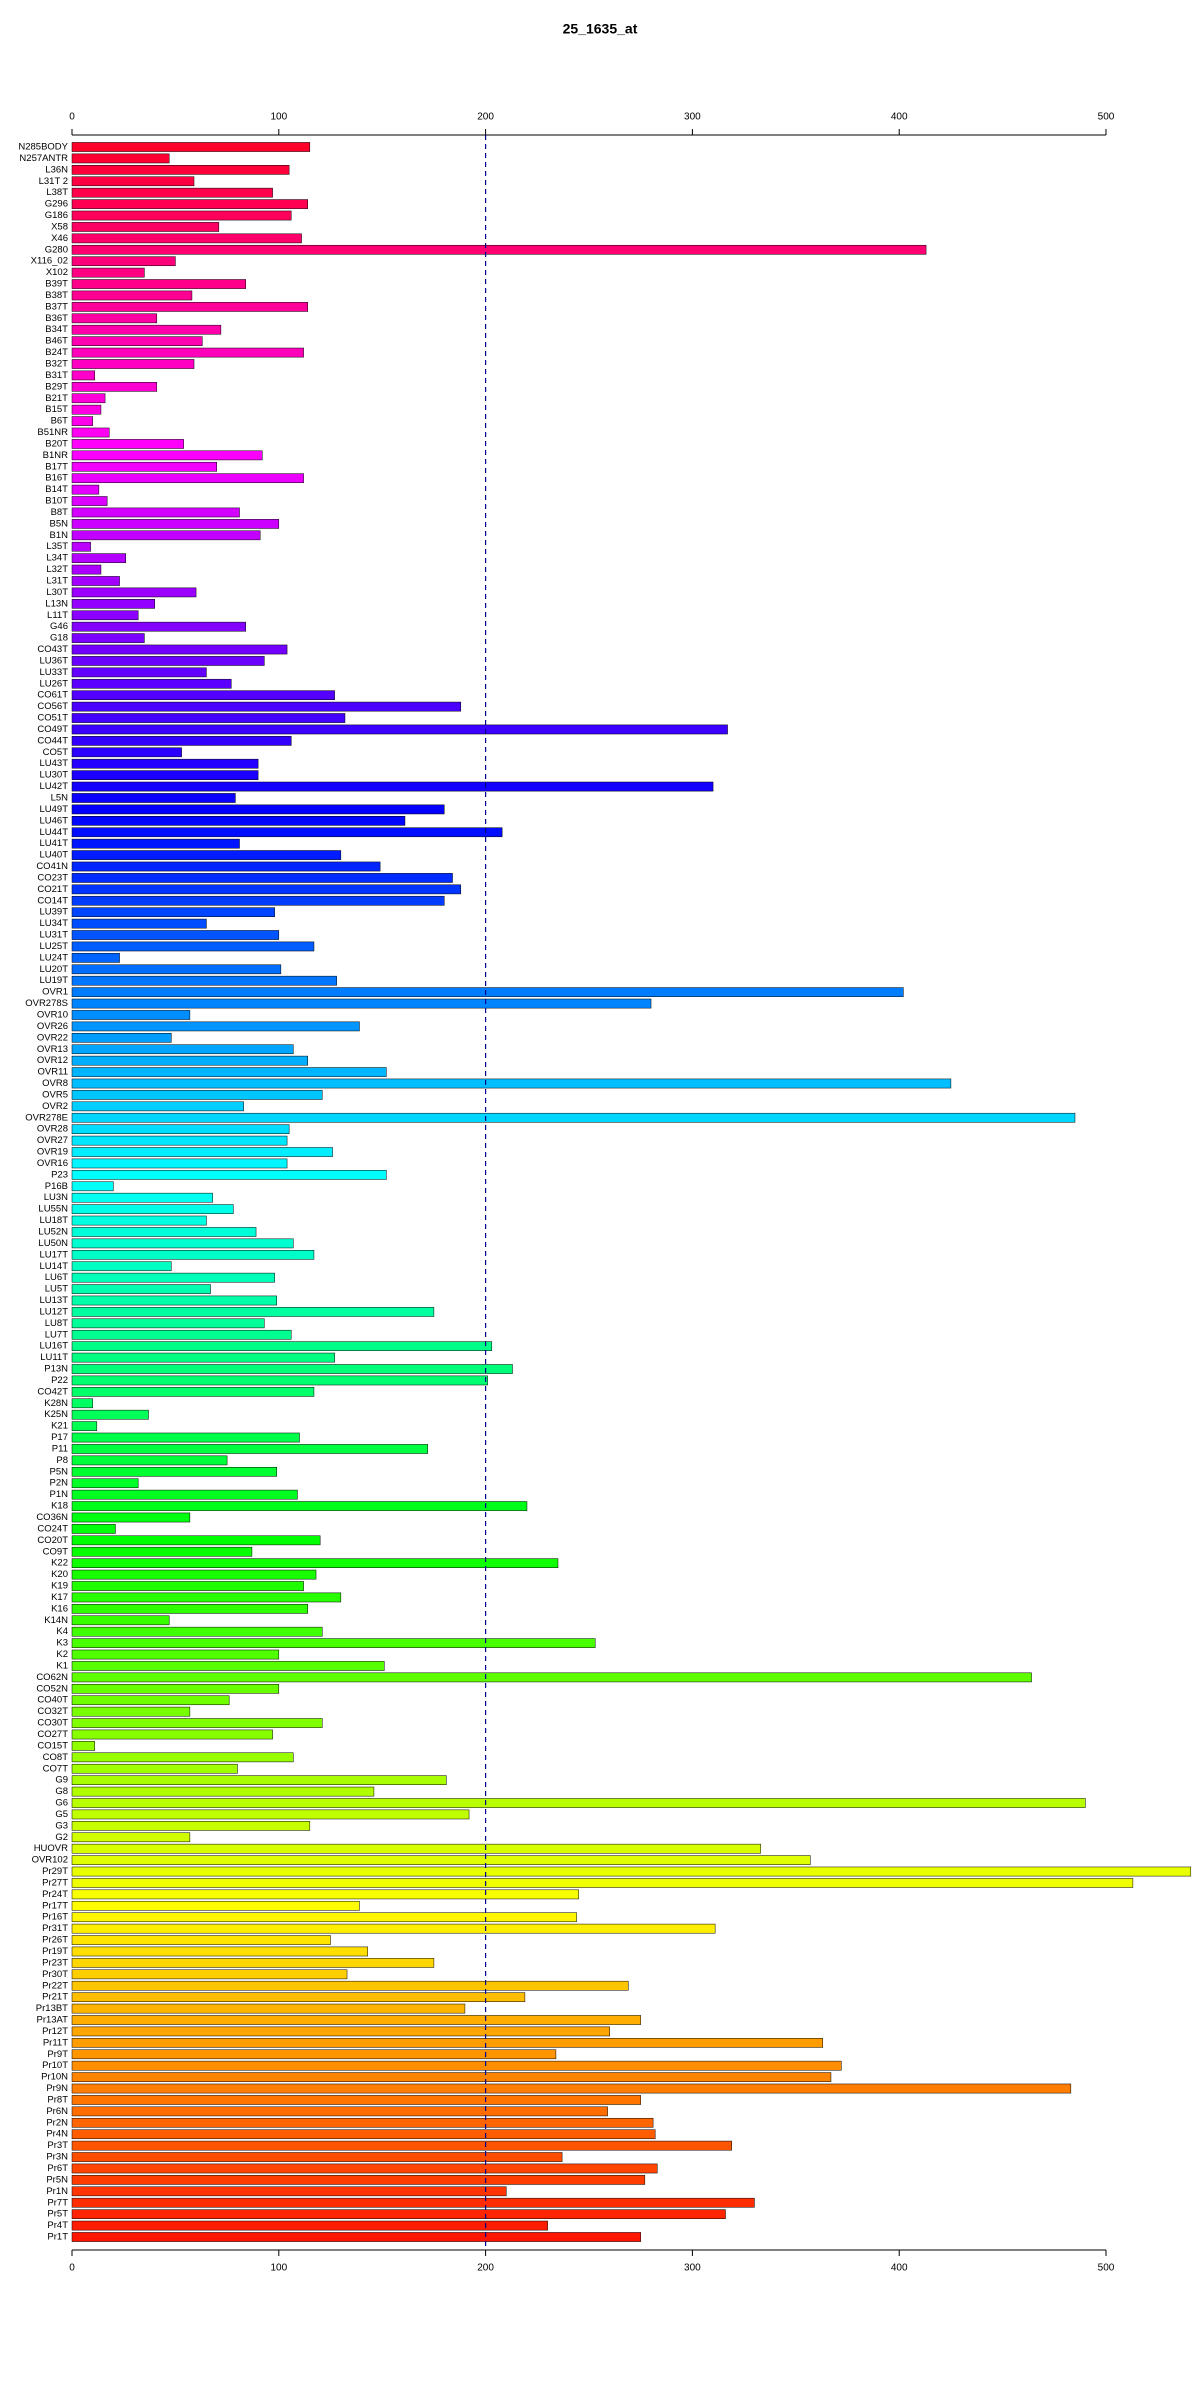  I want to click on y-tick-label: Pr11T, so click(55, 2042).